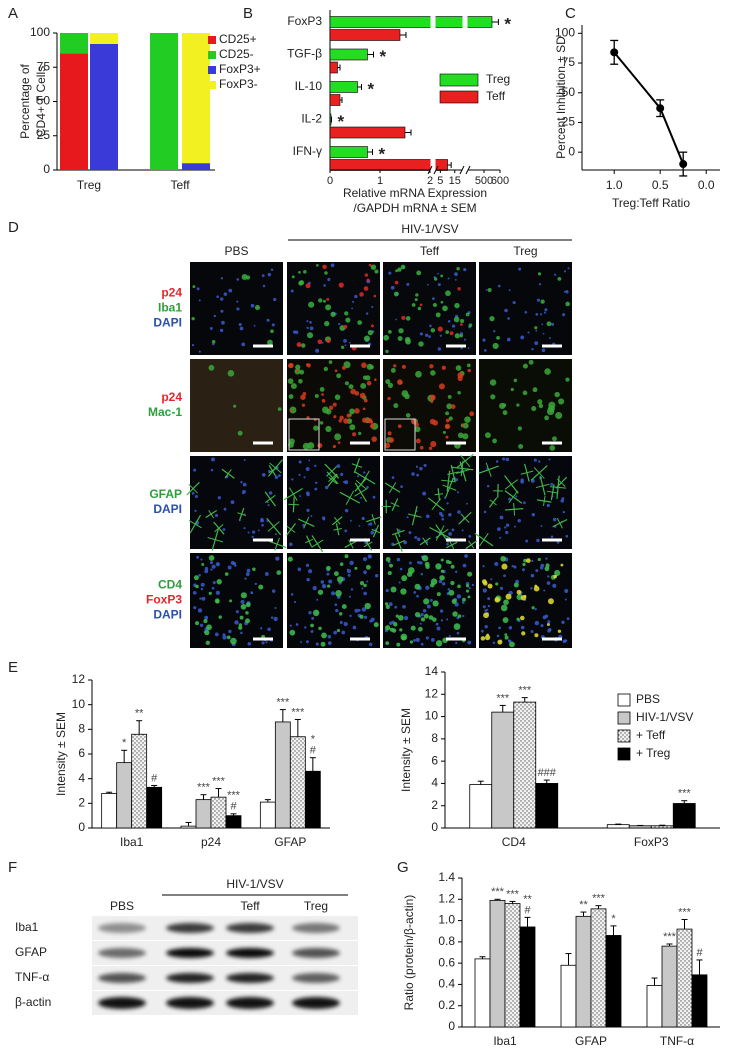 This screenshot has width=747, height=1049. I want to click on point, so click(660, 108).